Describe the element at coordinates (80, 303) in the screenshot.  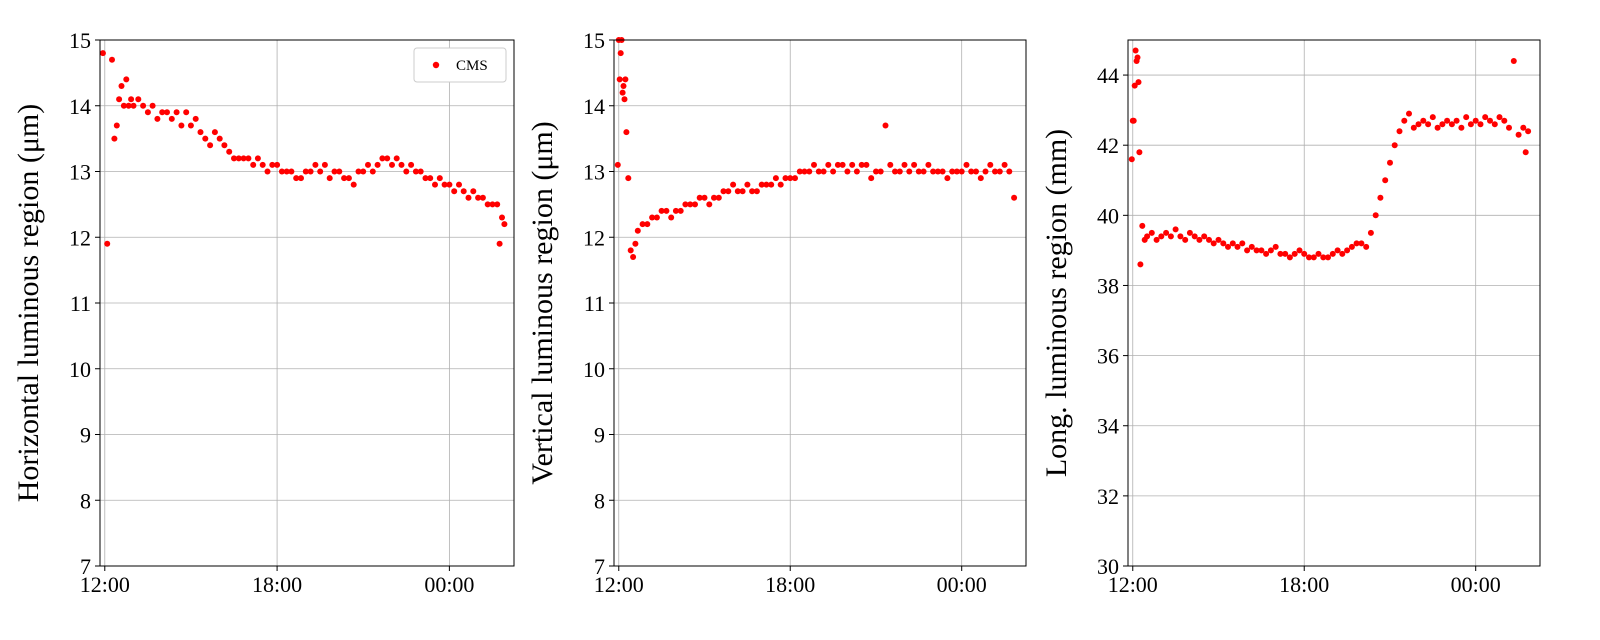
I see `y-tick-label: 11` at that location.